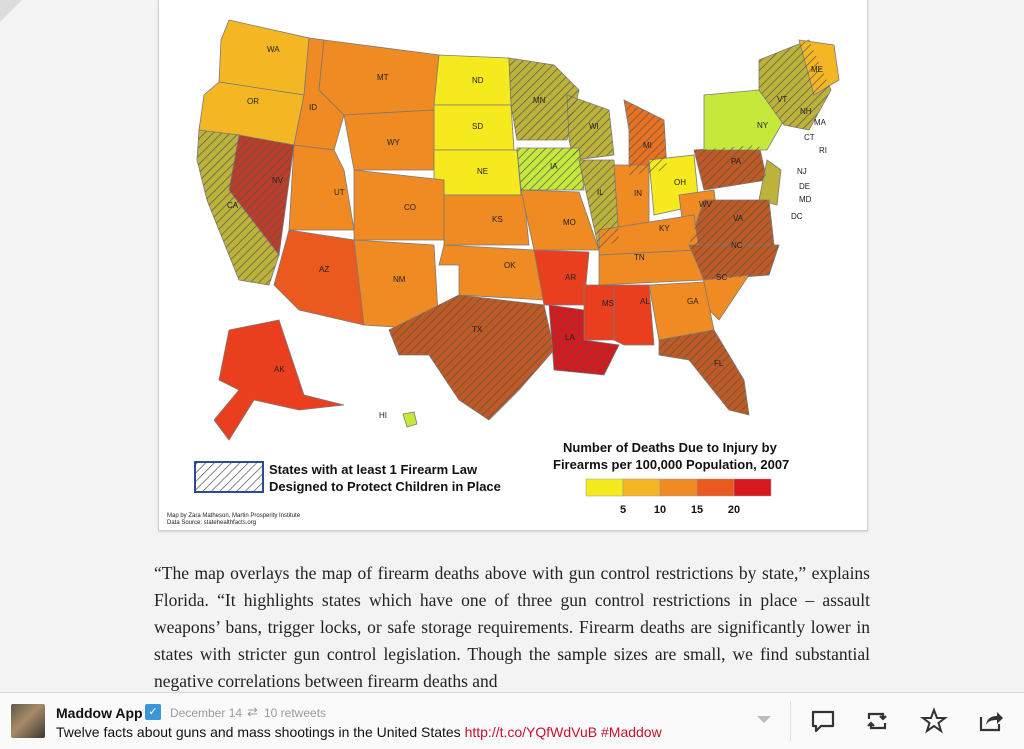  I want to click on state-label-ky: KY, so click(664, 228).